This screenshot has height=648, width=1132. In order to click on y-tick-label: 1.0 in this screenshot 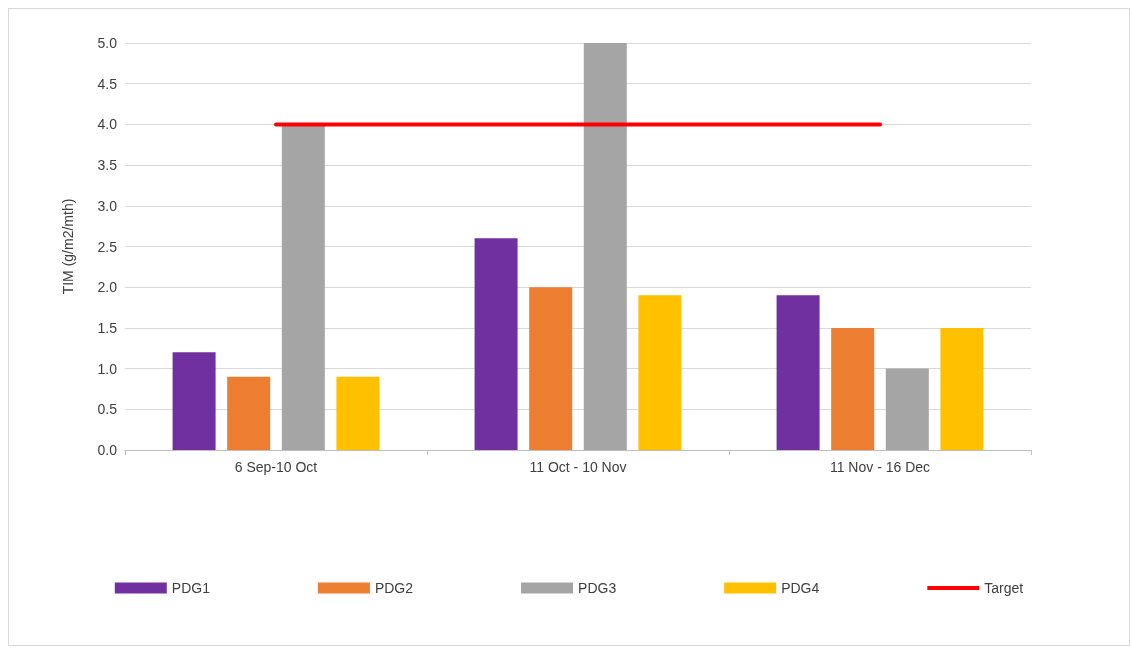, I will do `click(107, 368)`.